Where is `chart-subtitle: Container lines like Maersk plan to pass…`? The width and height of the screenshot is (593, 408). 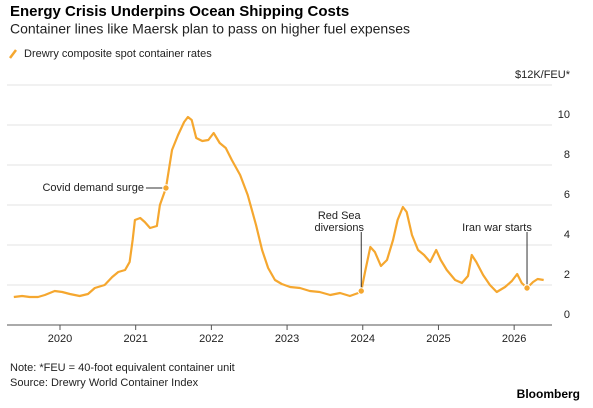
chart-subtitle: Container lines like Maersk plan to pass… is located at coordinates (210, 29).